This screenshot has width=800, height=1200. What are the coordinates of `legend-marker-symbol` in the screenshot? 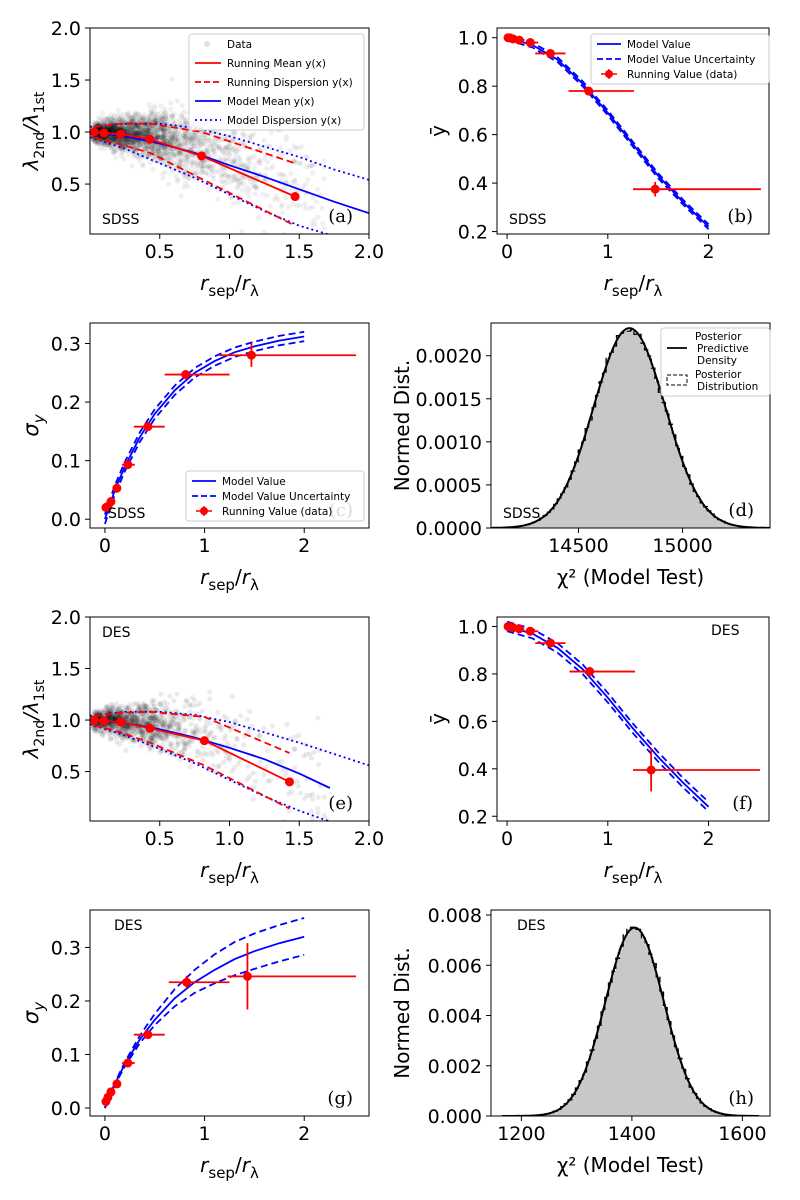 It's located at (204, 511).